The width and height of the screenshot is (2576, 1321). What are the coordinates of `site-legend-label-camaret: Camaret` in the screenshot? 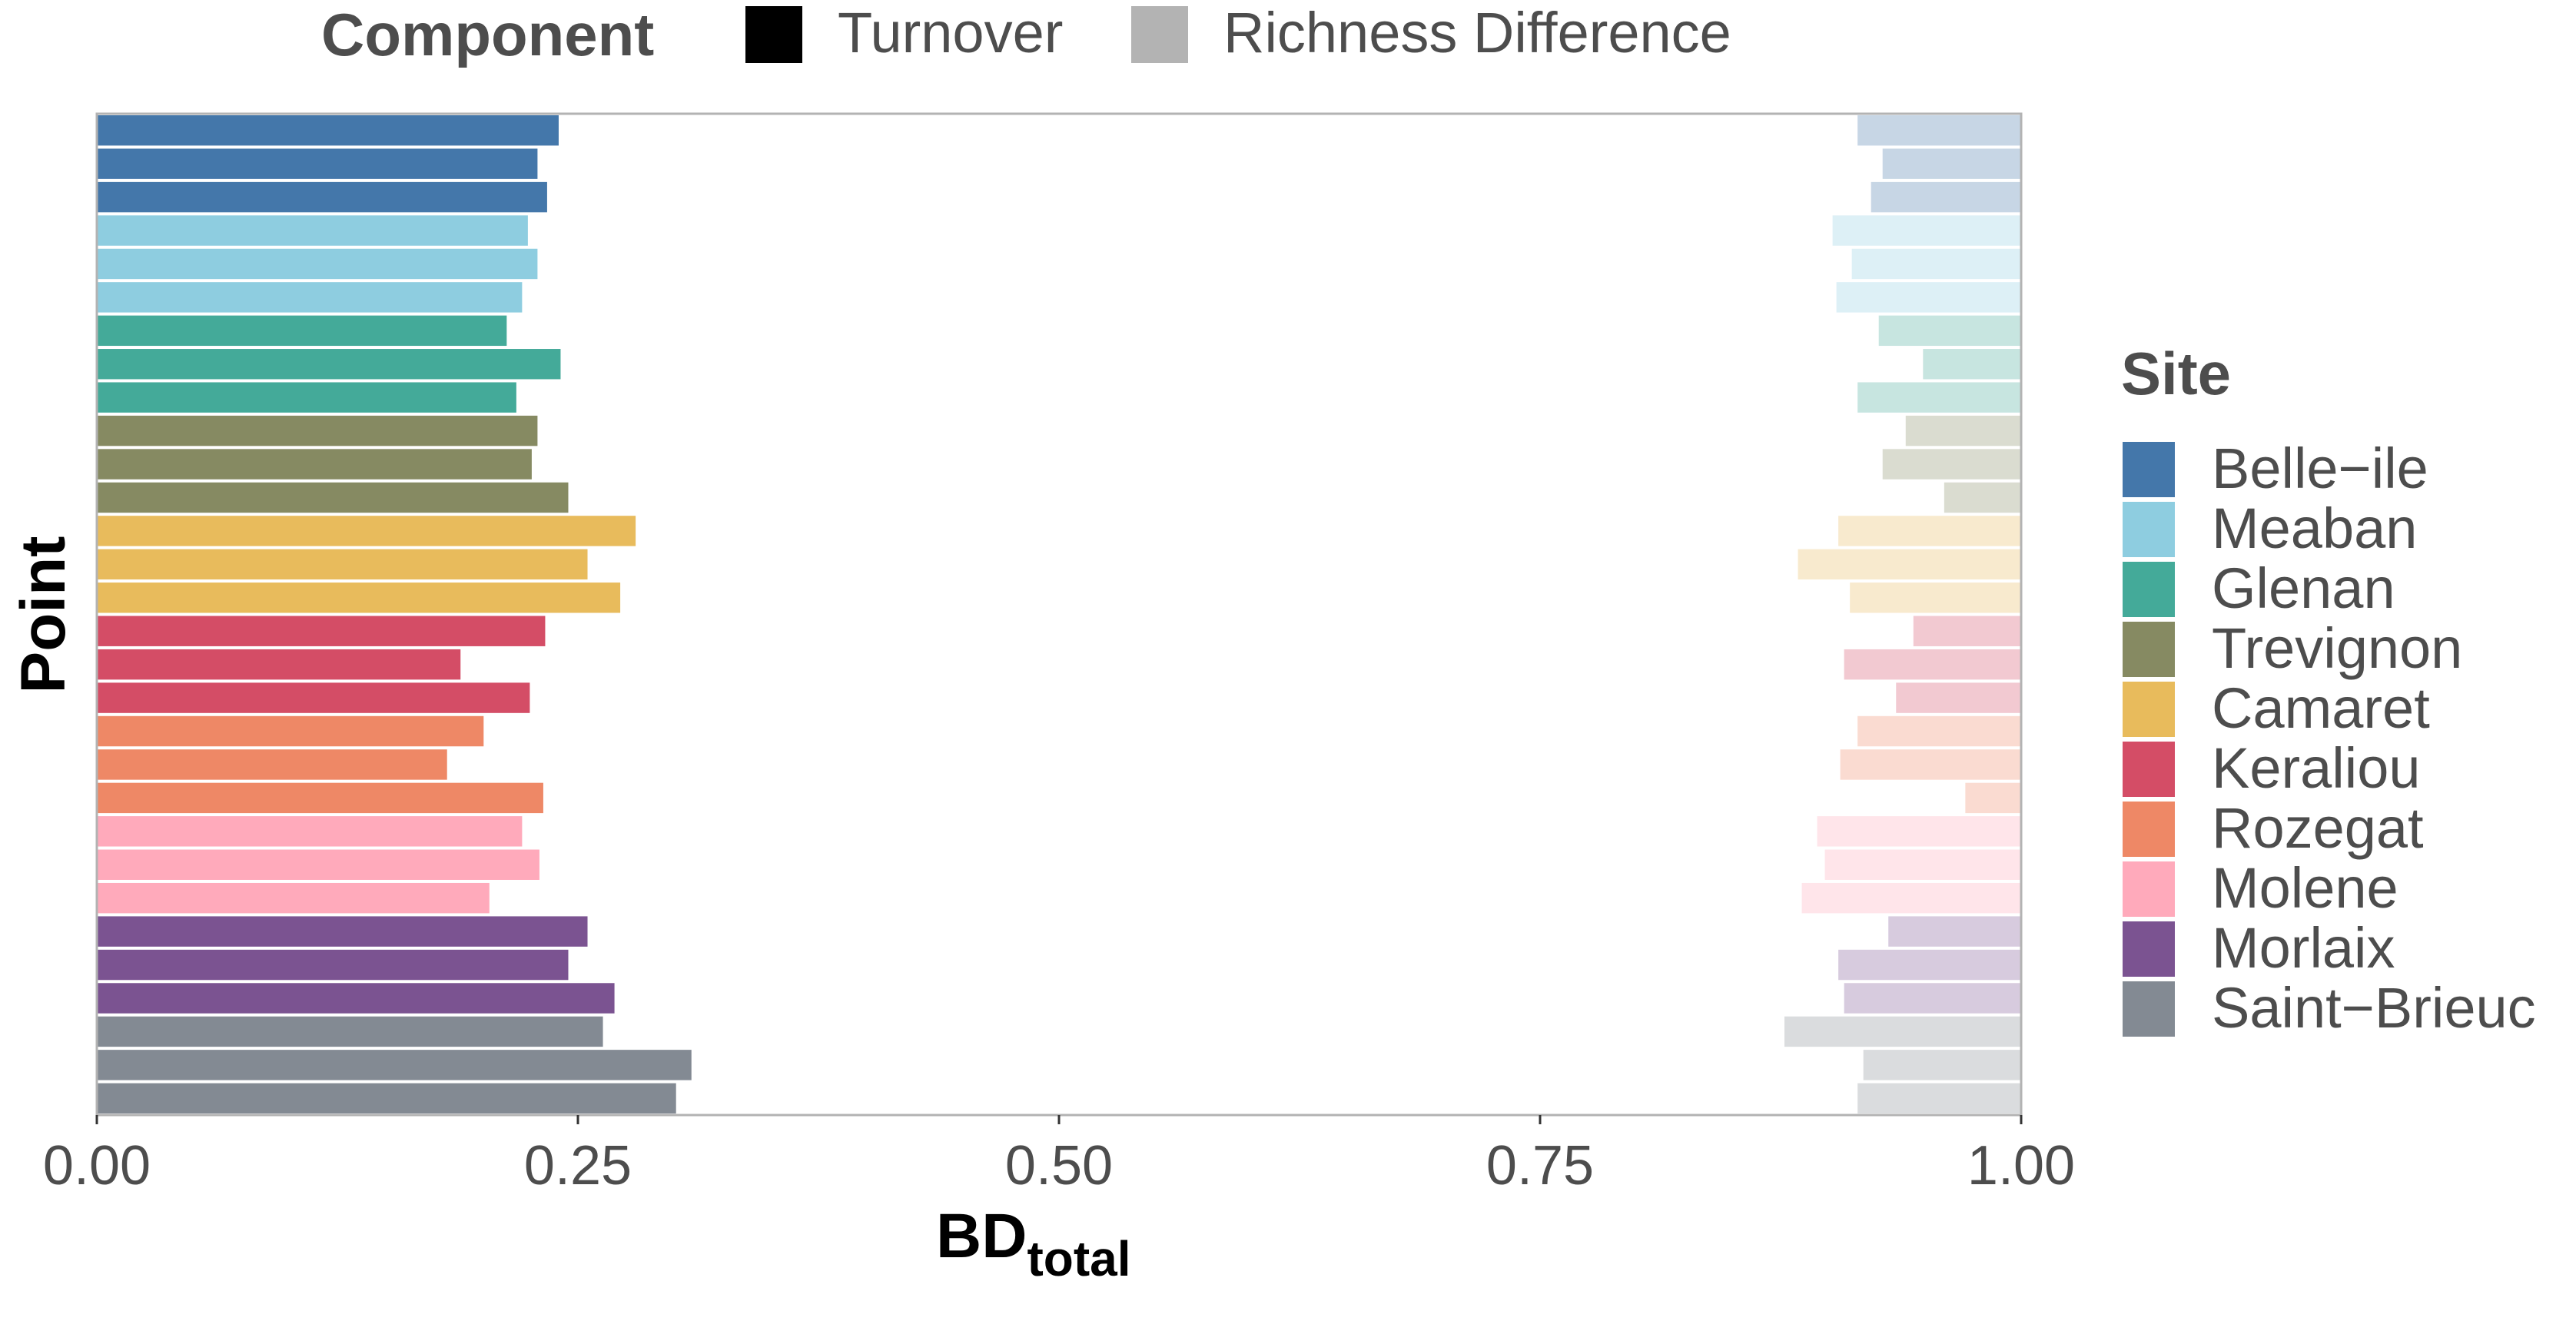 It's located at (2321, 708).